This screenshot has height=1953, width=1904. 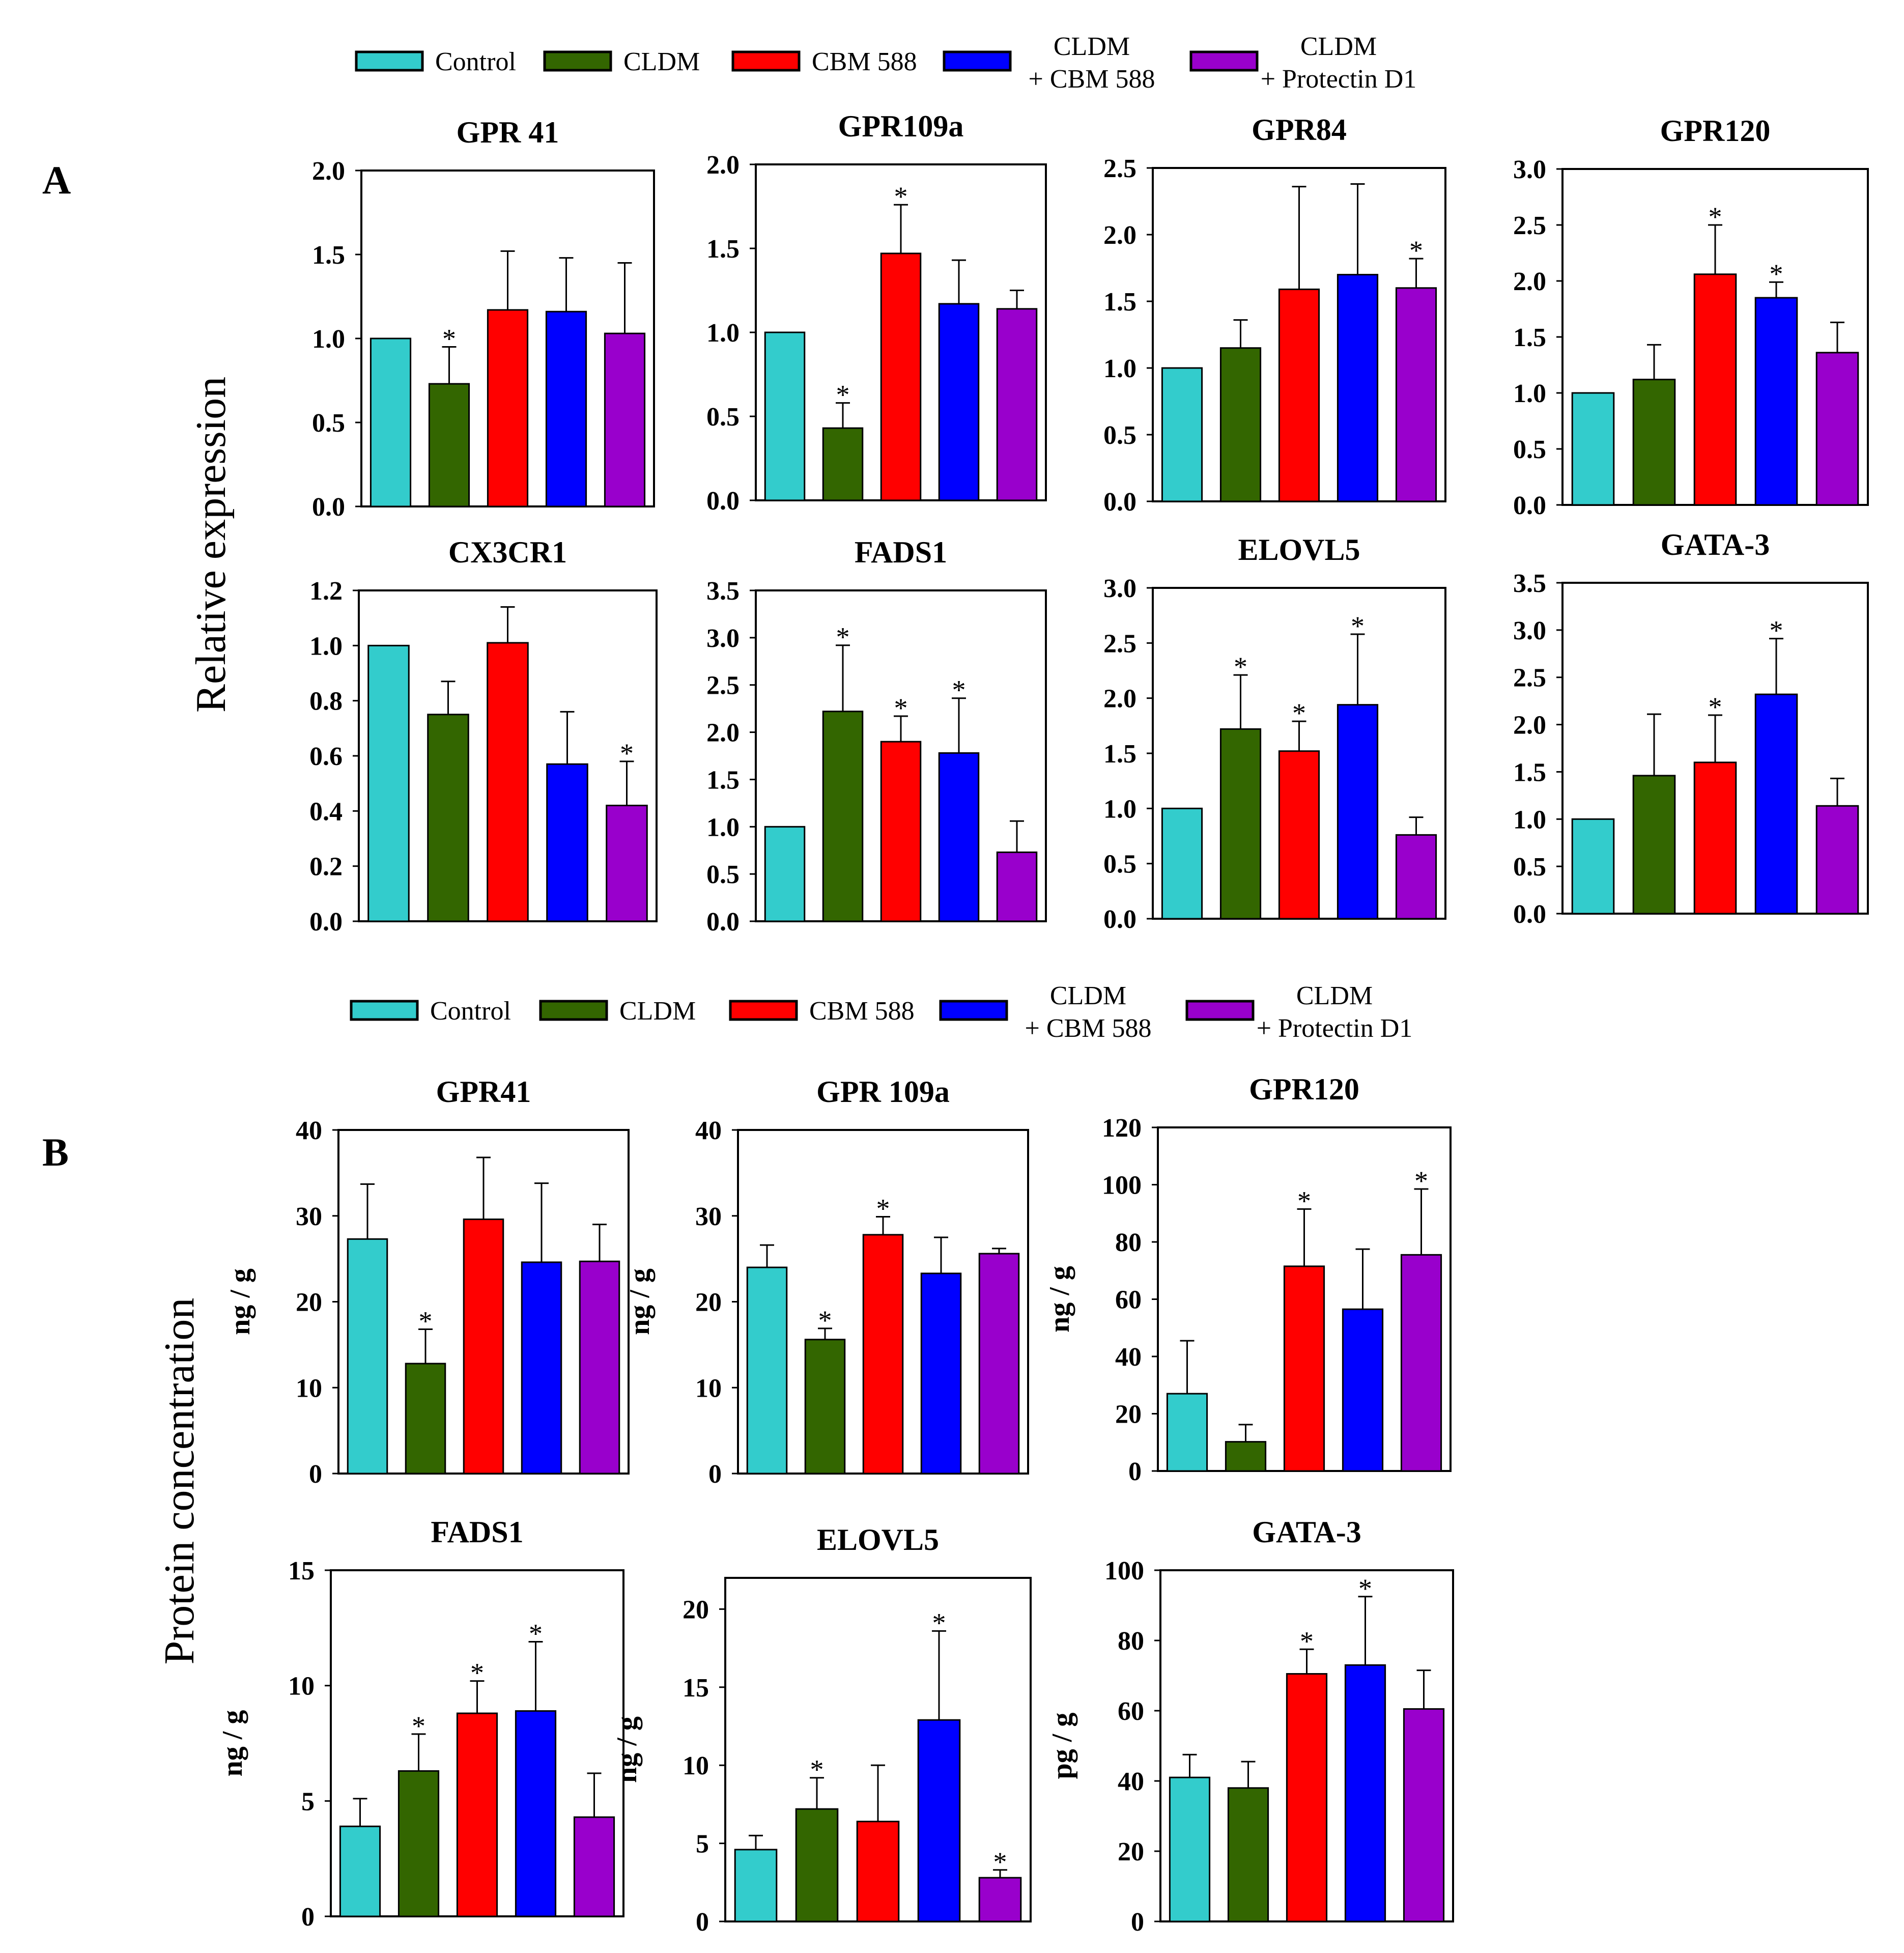 What do you see at coordinates (1131, 1641) in the screenshot?
I see `y-tick-label: 80` at bounding box center [1131, 1641].